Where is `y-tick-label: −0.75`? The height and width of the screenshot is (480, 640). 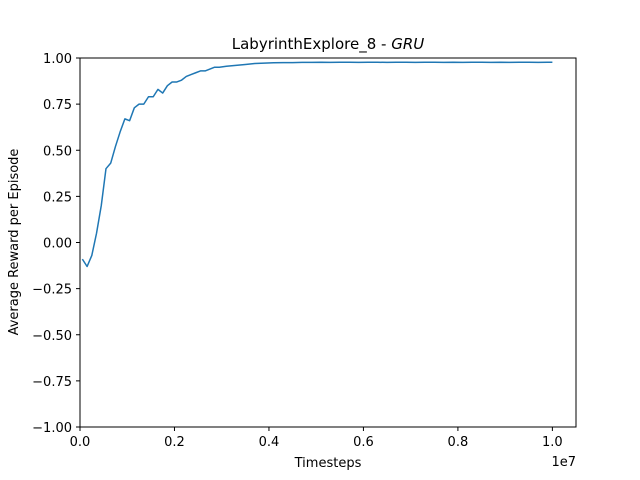
y-tick-label: −0.75 is located at coordinates (52, 382).